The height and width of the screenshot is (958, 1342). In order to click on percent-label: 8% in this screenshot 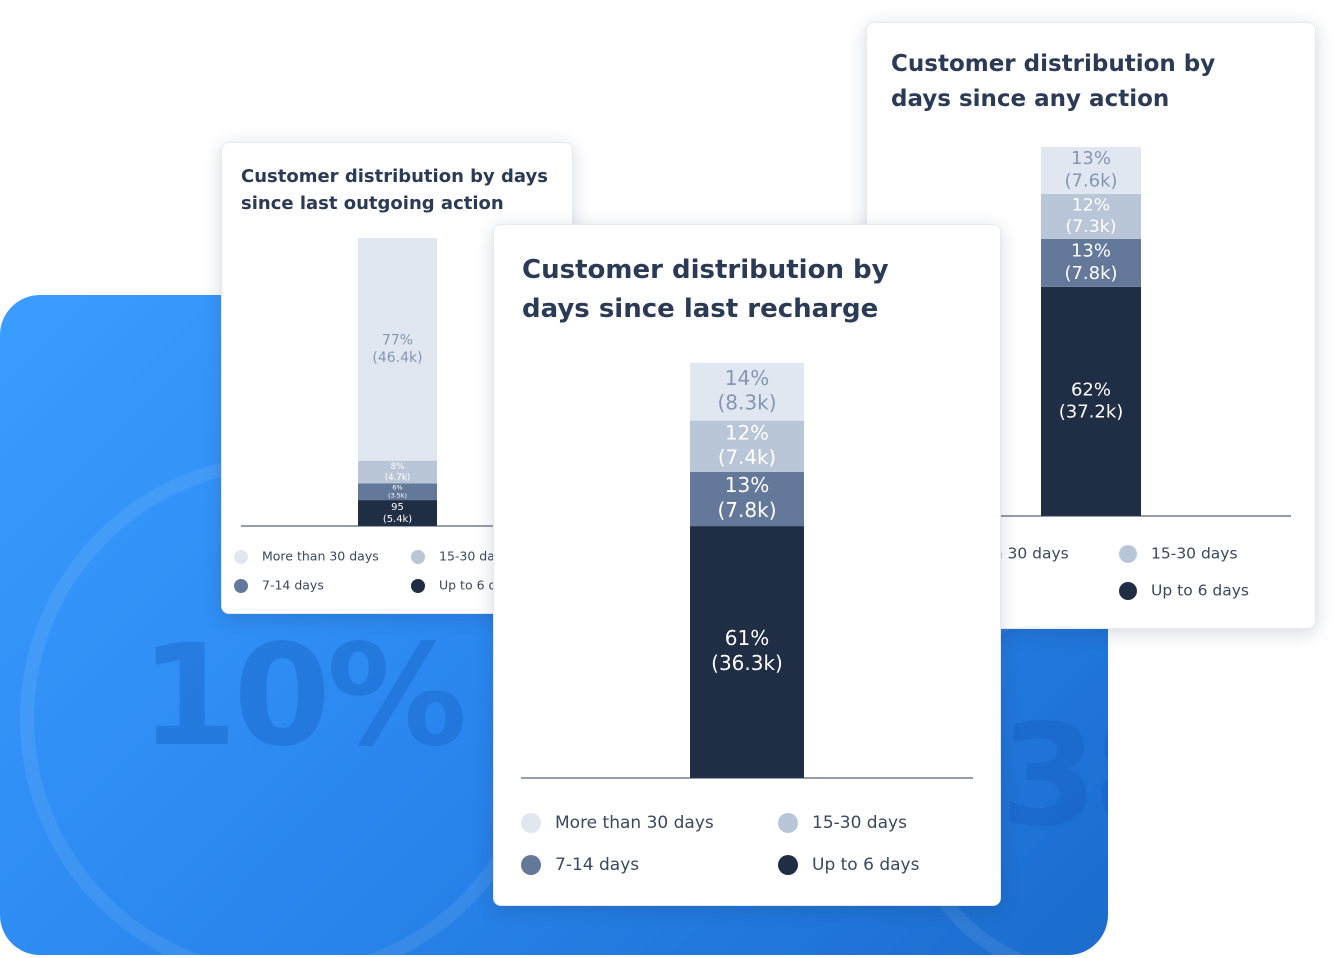, I will do `click(398, 467)`.